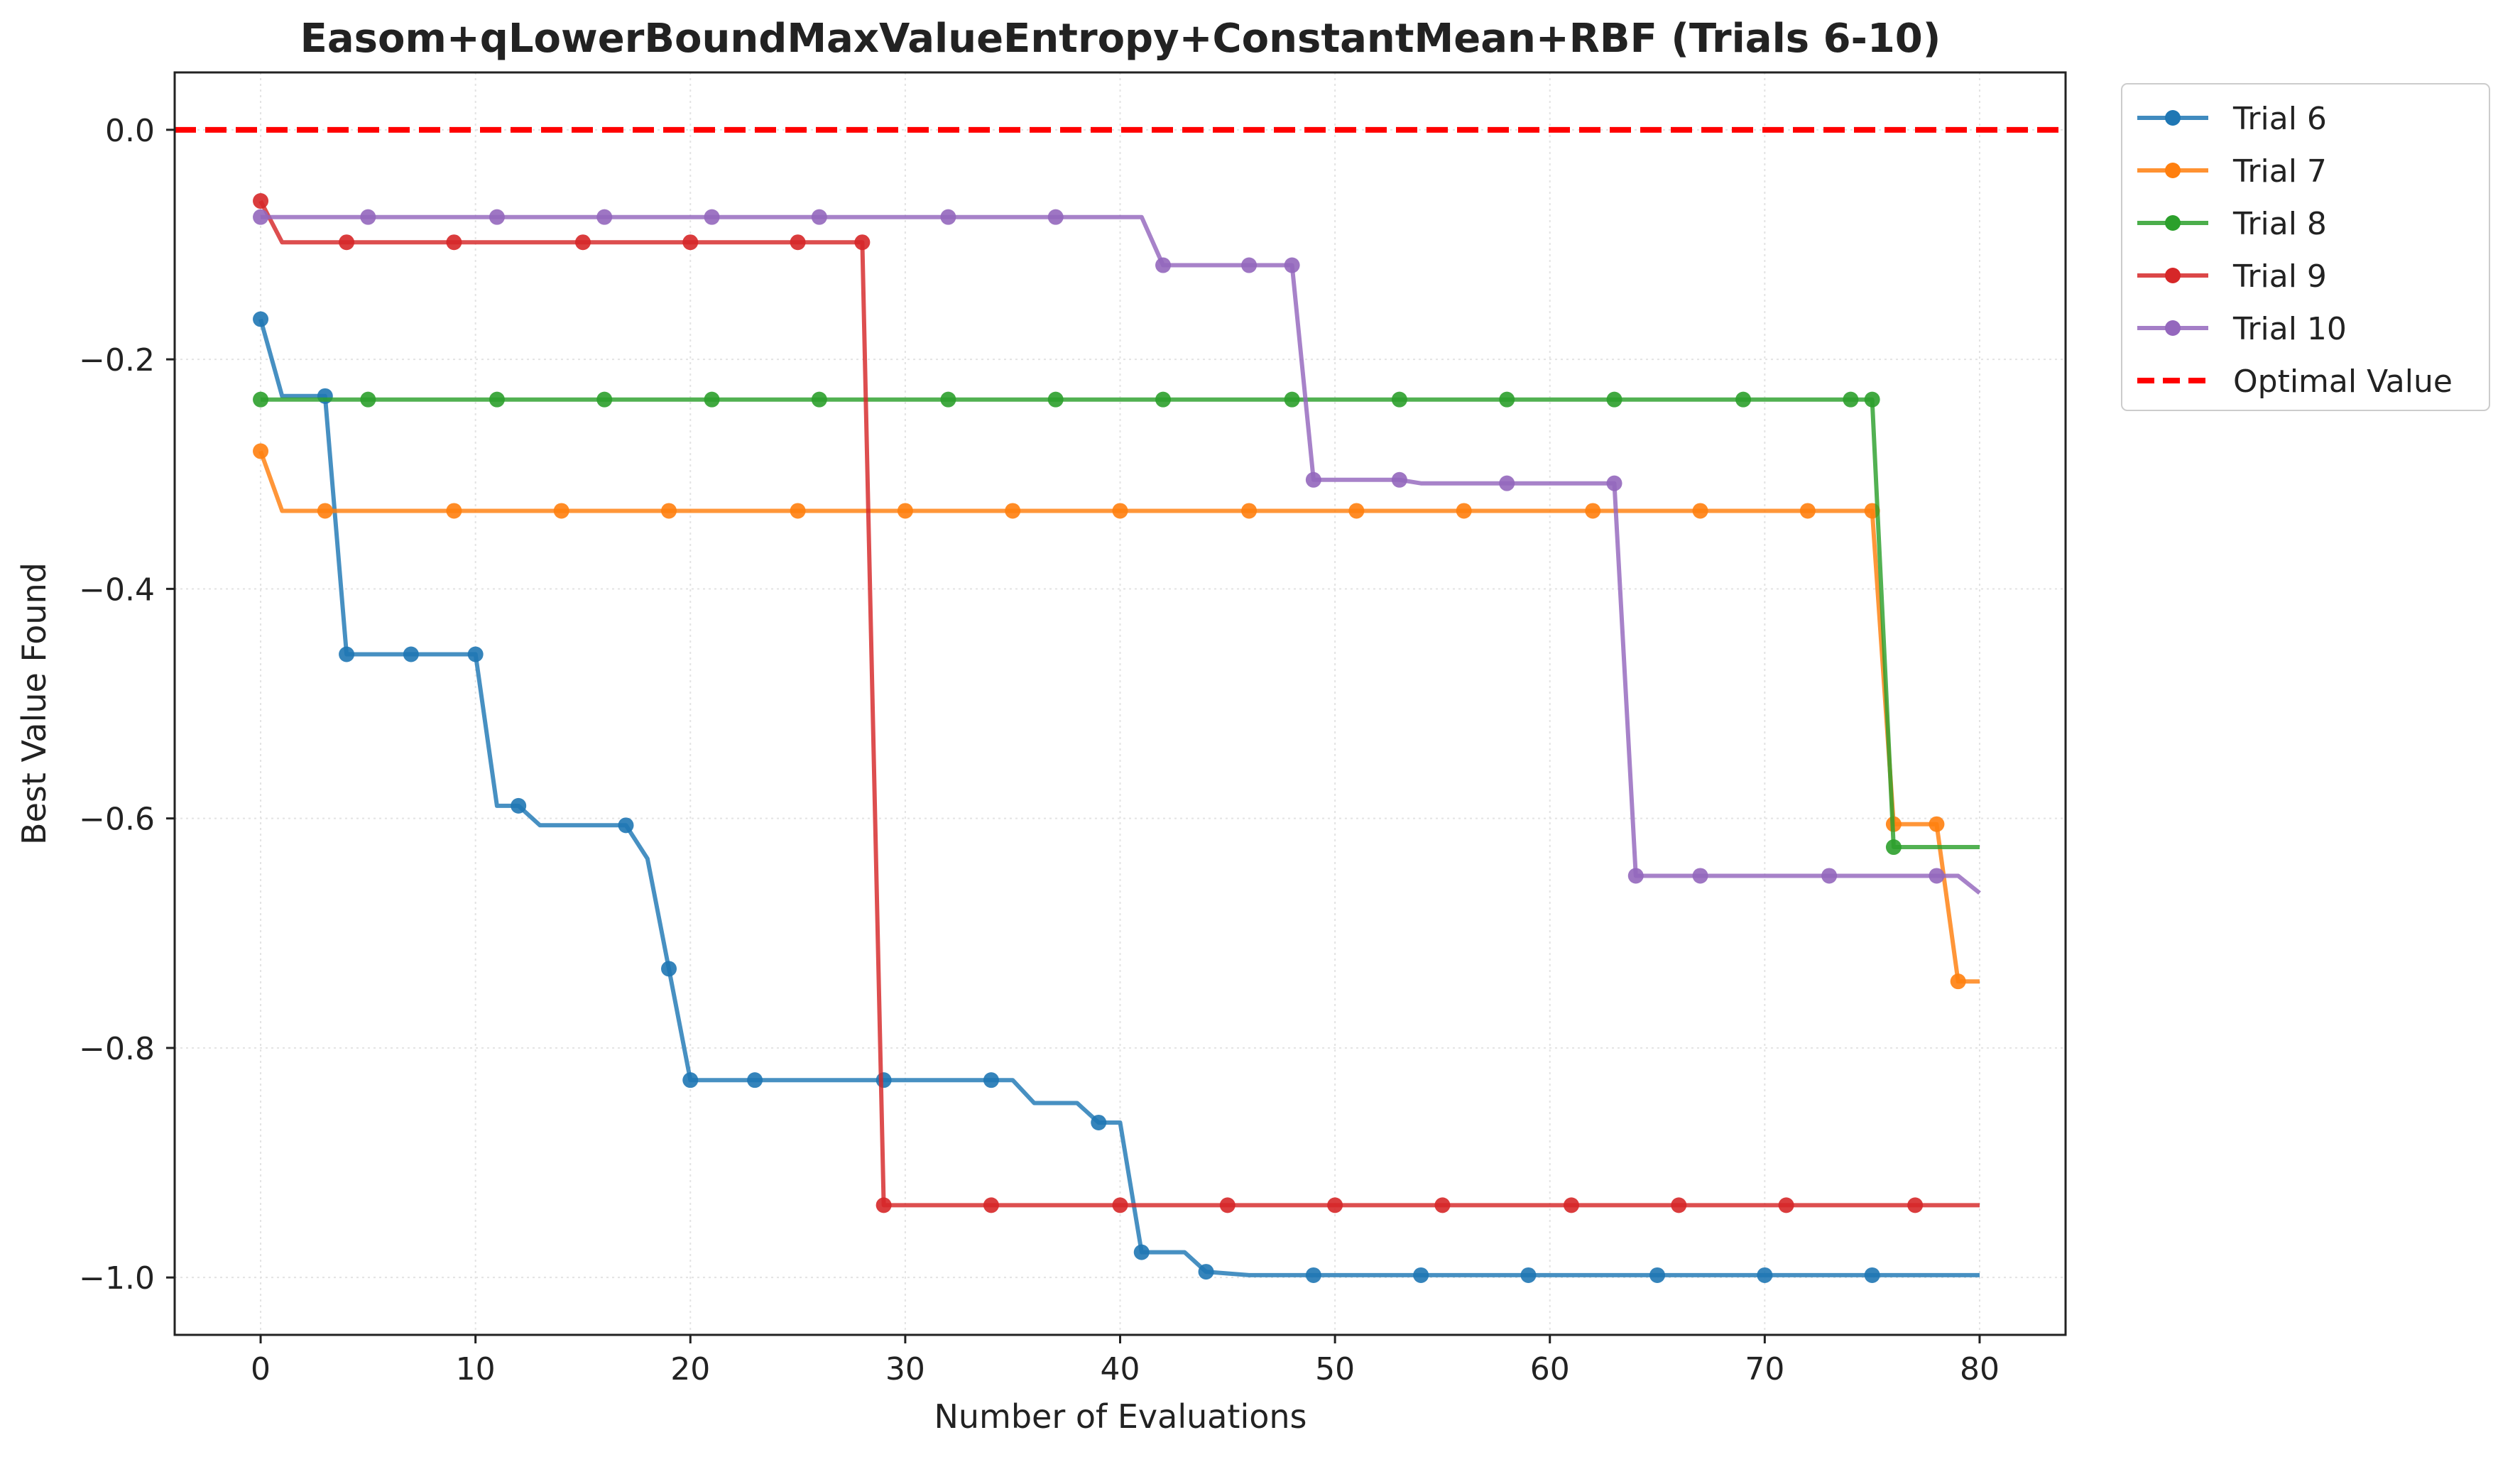  Describe the element at coordinates (2279, 276) in the screenshot. I see `legend-label: Trial 9` at that location.